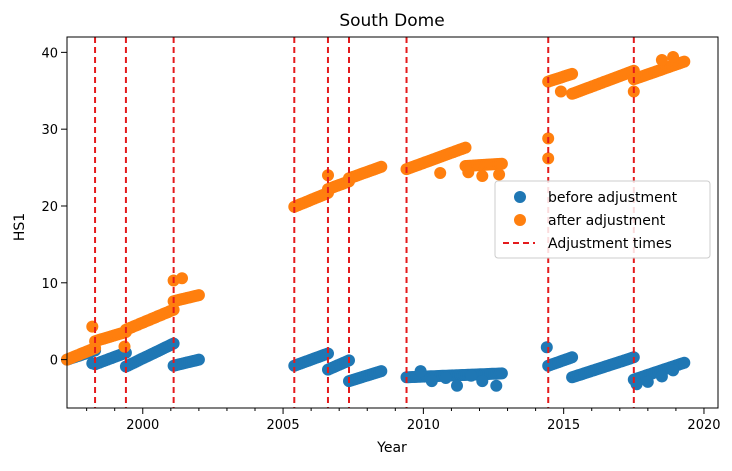  I want to click on legend-marker-before, so click(520, 197).